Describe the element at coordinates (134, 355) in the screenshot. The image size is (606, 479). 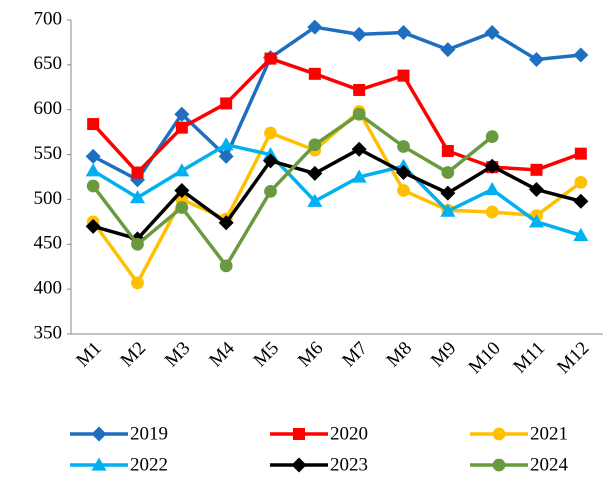
I see `x-tick-label: M2` at that location.